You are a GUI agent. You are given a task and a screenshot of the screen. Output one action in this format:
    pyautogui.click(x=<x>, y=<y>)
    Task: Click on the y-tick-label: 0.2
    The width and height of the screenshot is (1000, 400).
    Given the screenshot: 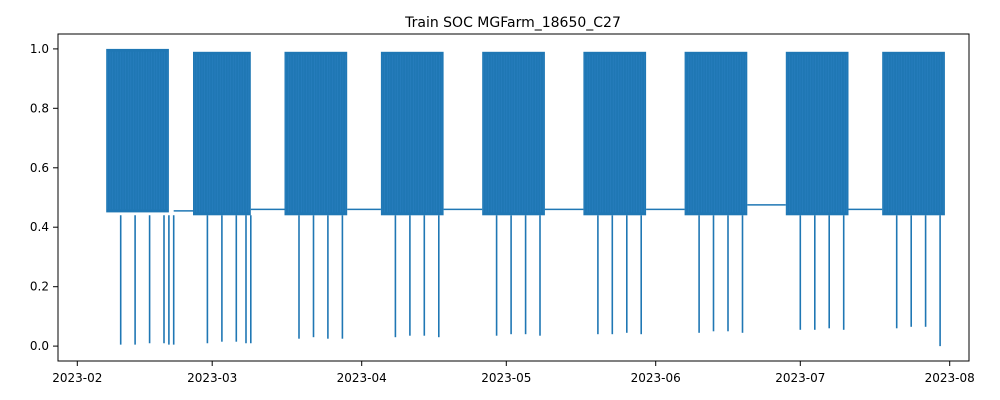 What is the action you would take?
    pyautogui.click(x=39, y=287)
    